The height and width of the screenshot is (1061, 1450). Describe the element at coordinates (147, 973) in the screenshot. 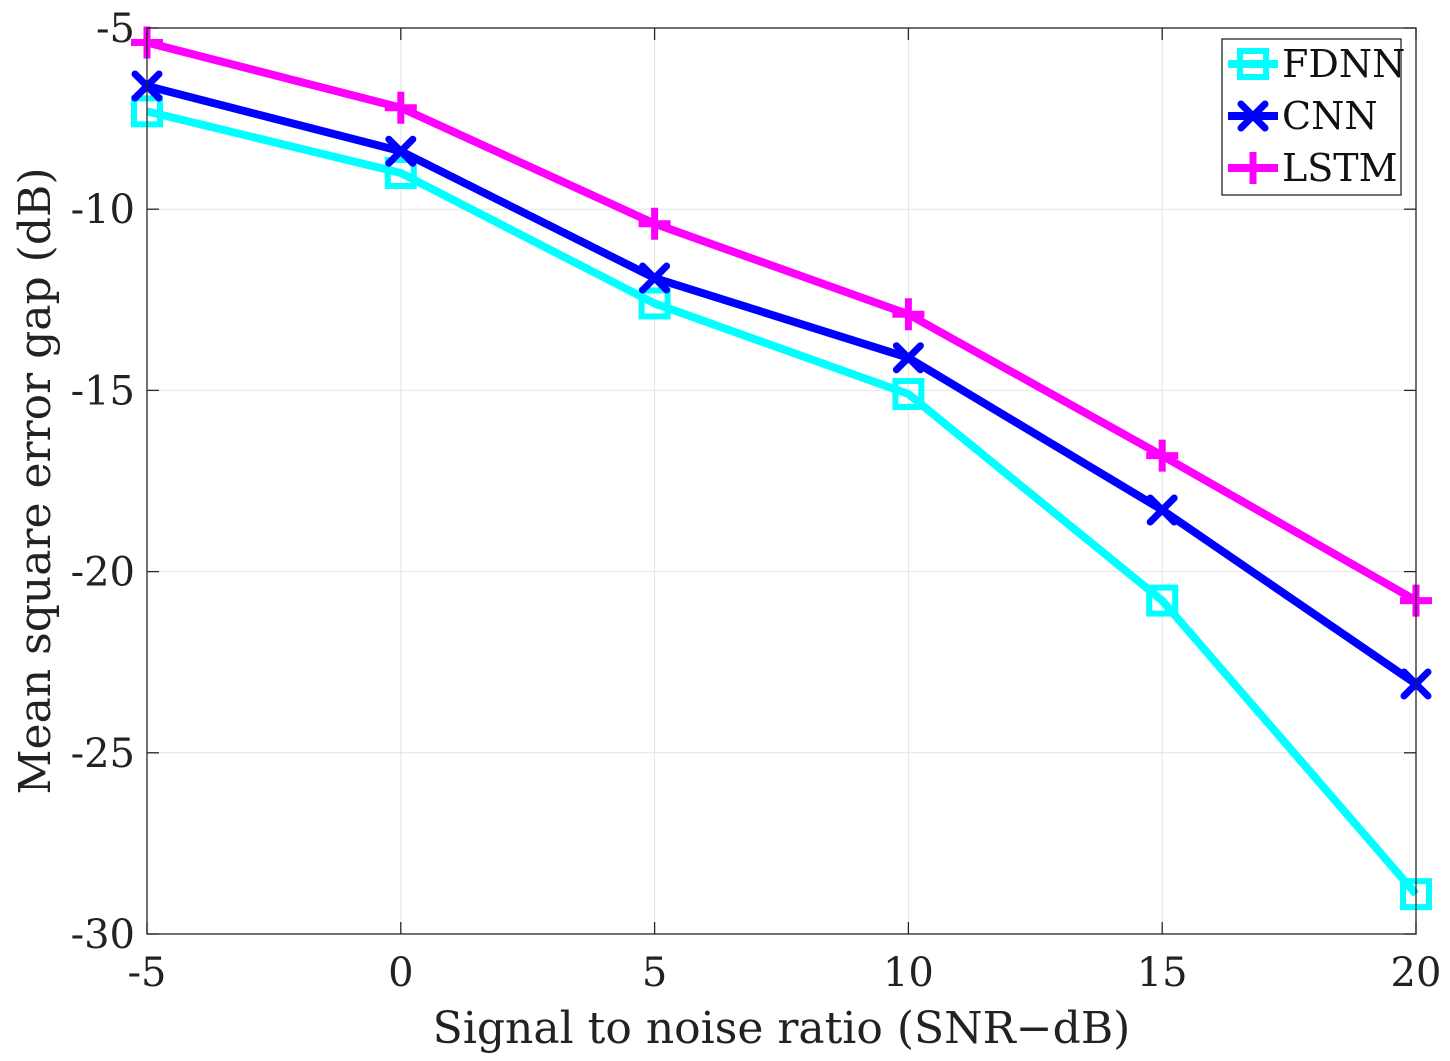

I see `x-tick-label: -5` at that location.